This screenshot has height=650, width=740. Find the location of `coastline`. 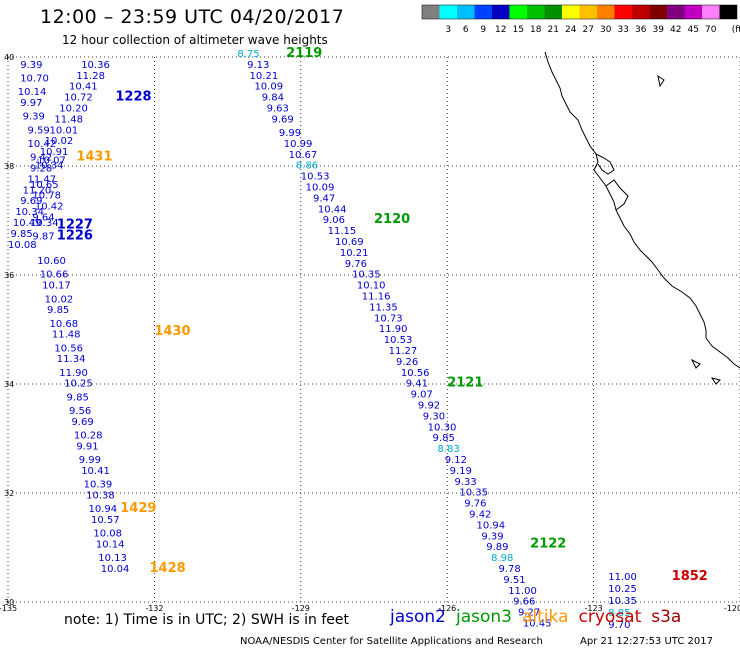

coastline is located at coordinates (642, 218).